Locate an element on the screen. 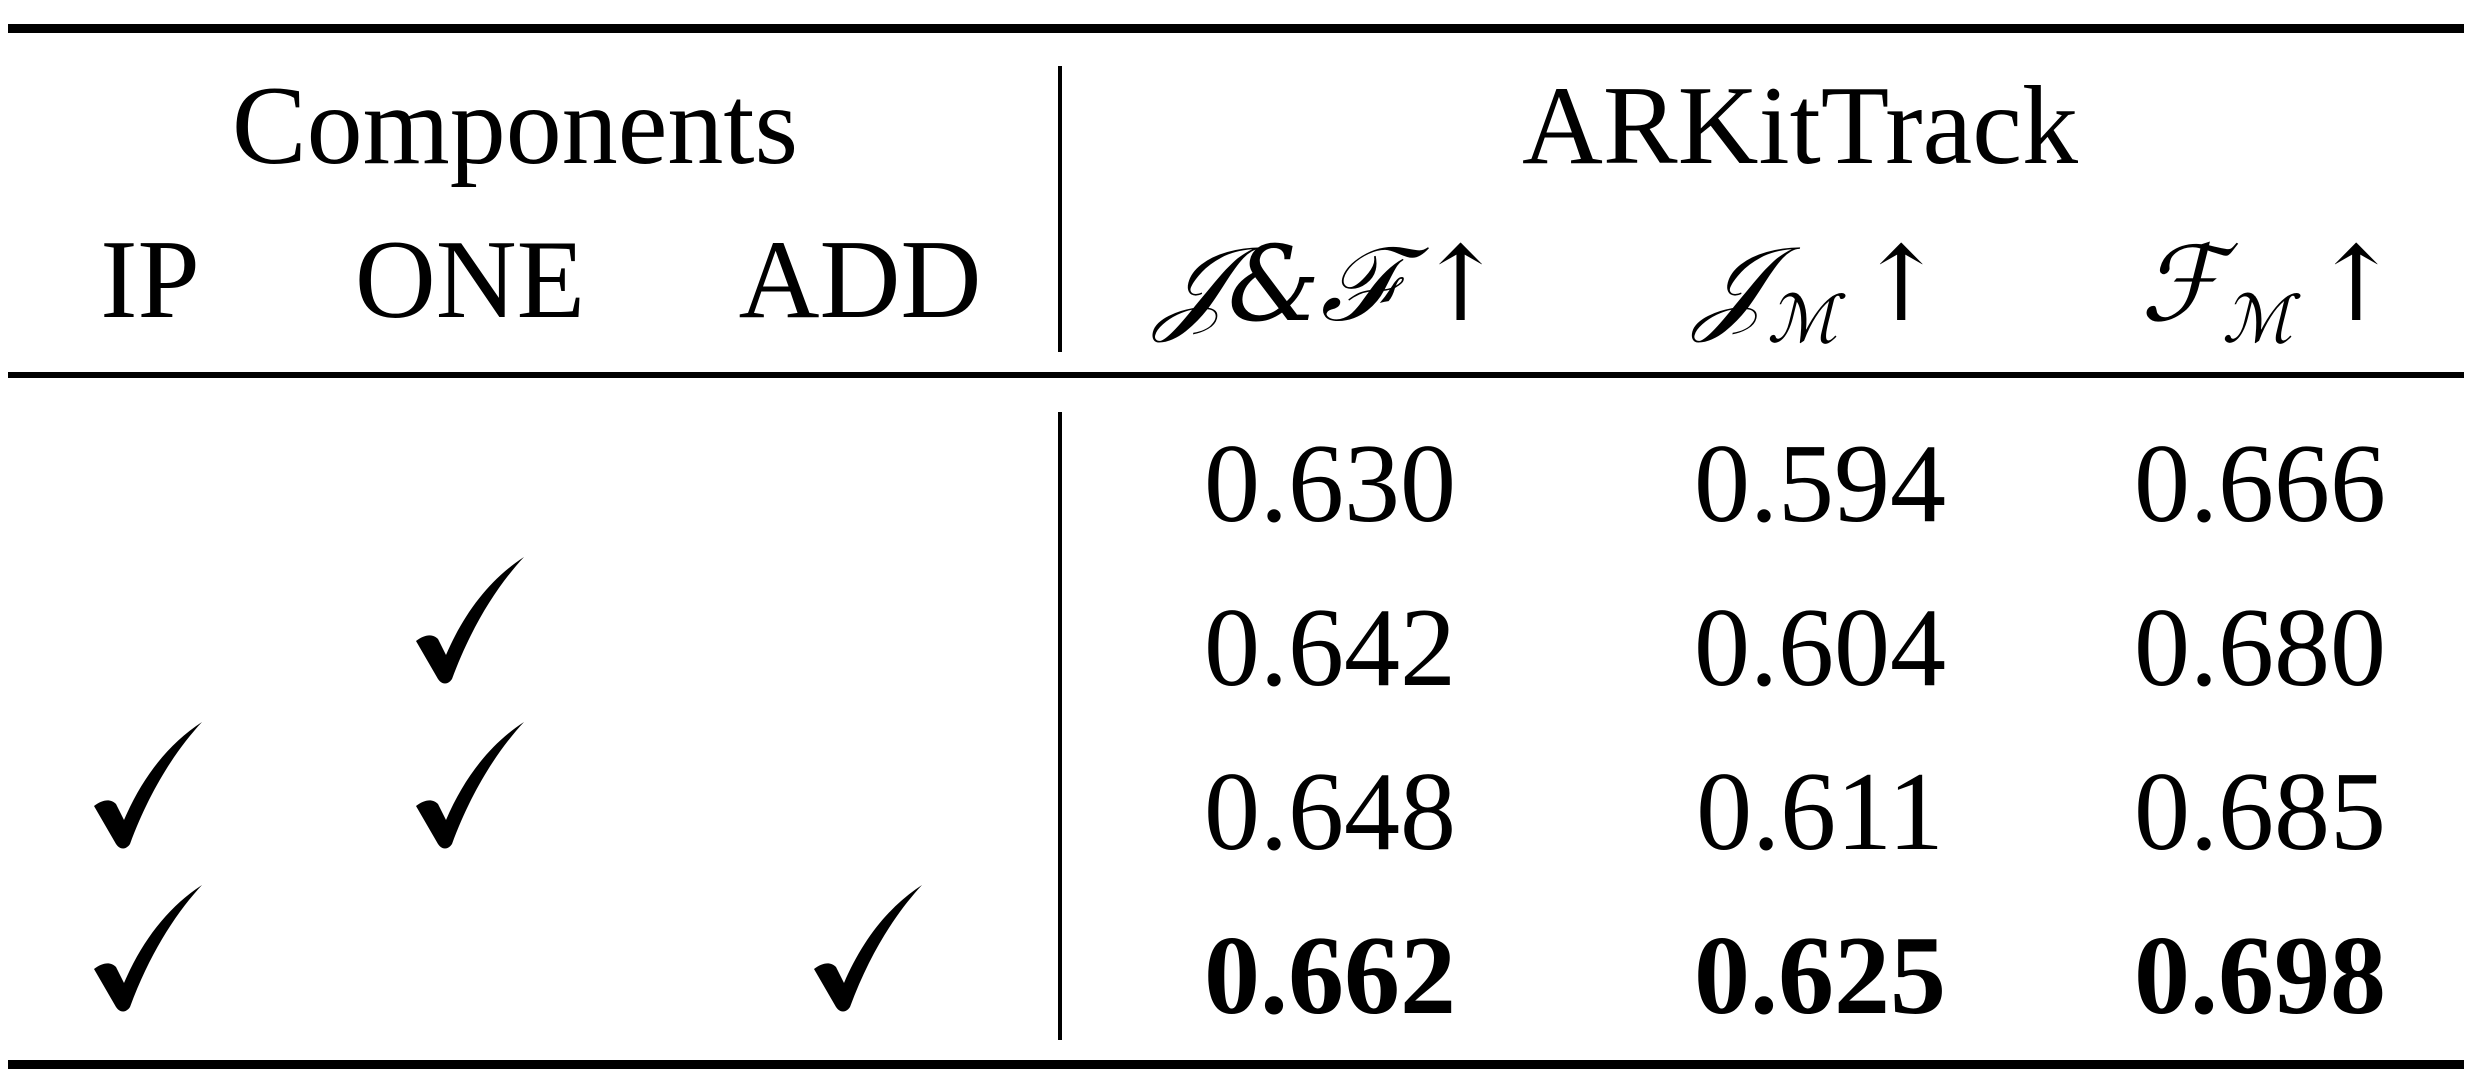 The image size is (2472, 1088). arkittrack-group-header: ARKitTrack is located at coordinates (1800, 126).